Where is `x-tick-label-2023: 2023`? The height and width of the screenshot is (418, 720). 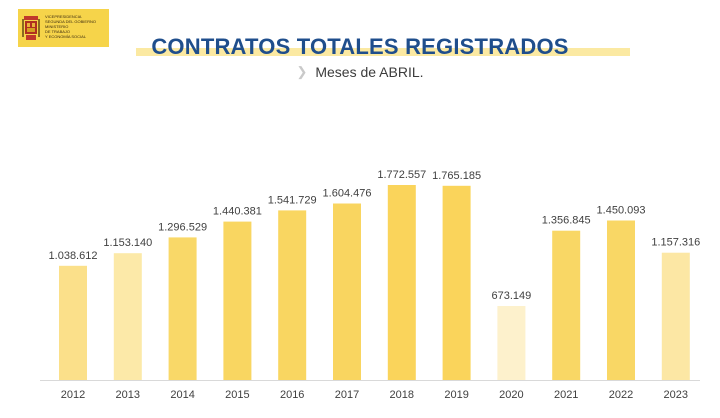 x-tick-label-2023: 2023 is located at coordinates (676, 395).